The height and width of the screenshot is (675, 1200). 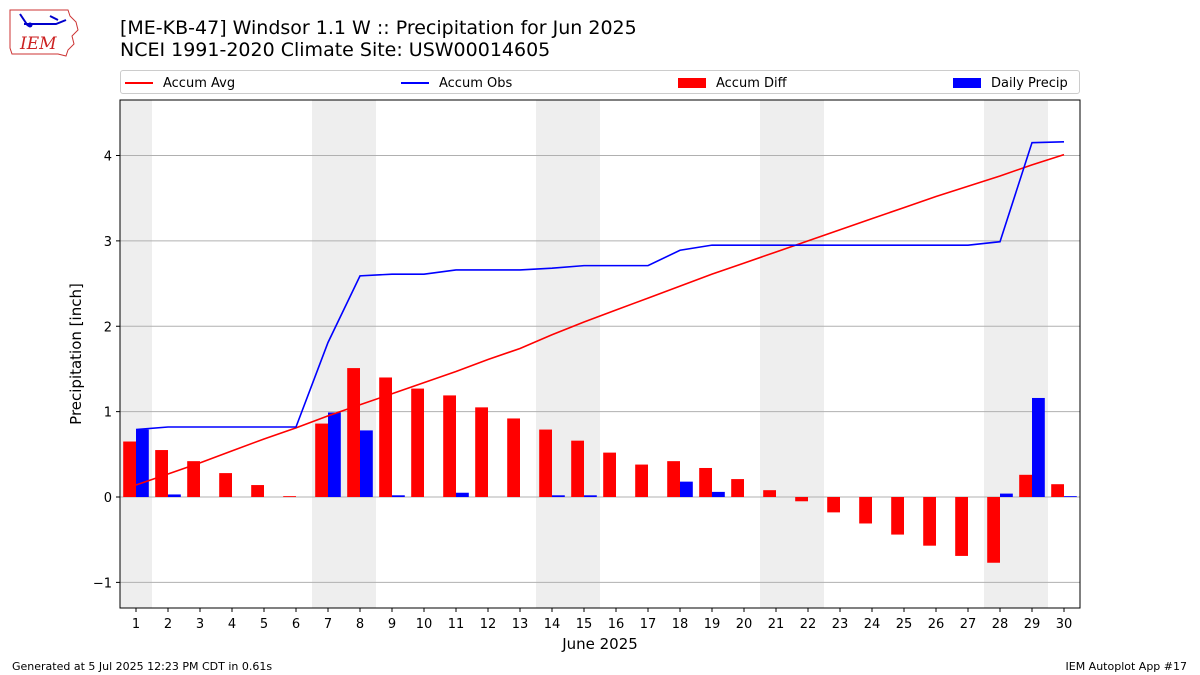 What do you see at coordinates (616, 624) in the screenshot?
I see `x-tick-label: 16` at bounding box center [616, 624].